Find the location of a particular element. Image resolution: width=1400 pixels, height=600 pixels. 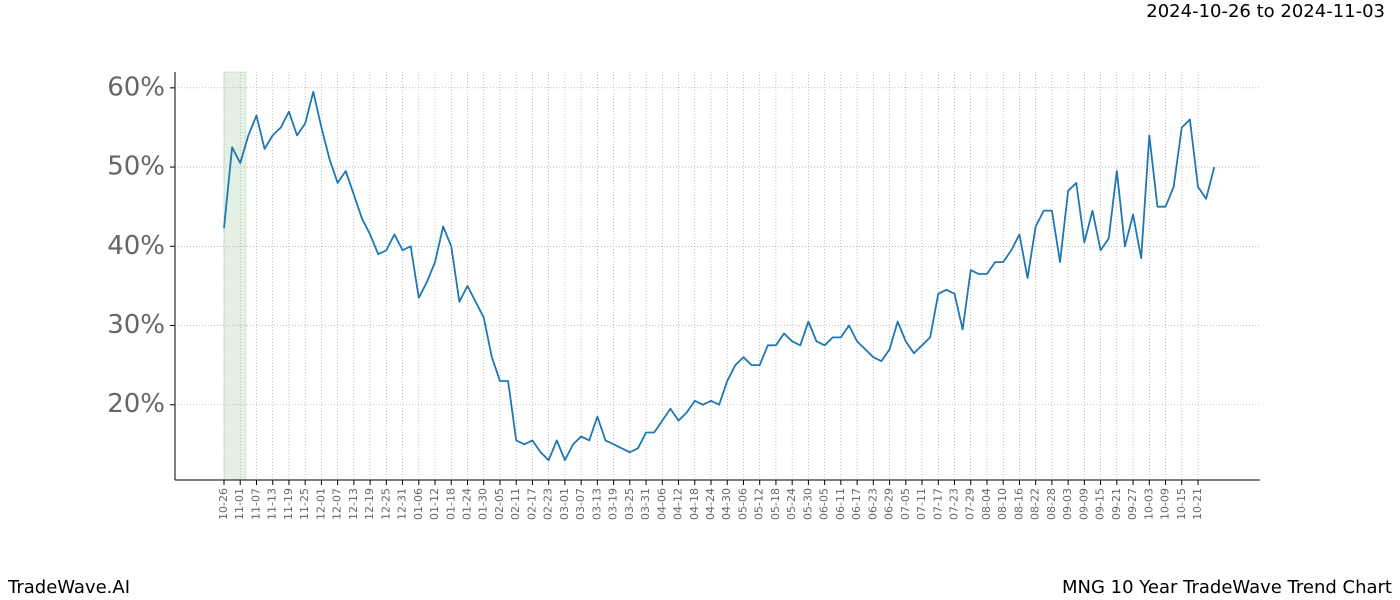

x-tick-label: 09-27 is located at coordinates (1132, 504).